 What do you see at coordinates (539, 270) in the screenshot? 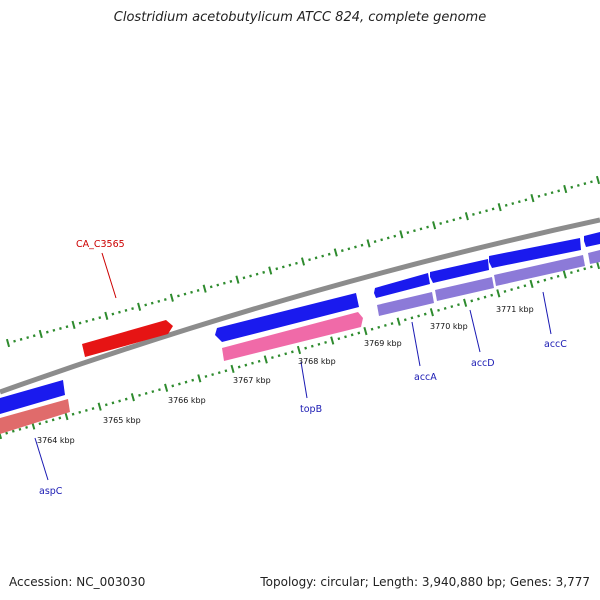
I see `gene-accC-reverse` at bounding box center [539, 270].